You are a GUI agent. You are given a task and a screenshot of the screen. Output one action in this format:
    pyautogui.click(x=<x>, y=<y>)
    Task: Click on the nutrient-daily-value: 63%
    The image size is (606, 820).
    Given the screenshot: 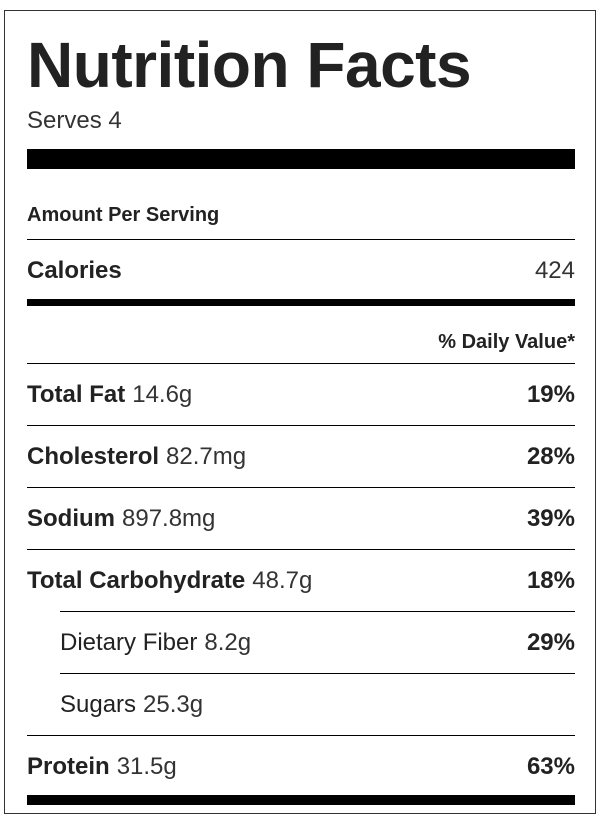 What is the action you would take?
    pyautogui.click(x=550, y=766)
    